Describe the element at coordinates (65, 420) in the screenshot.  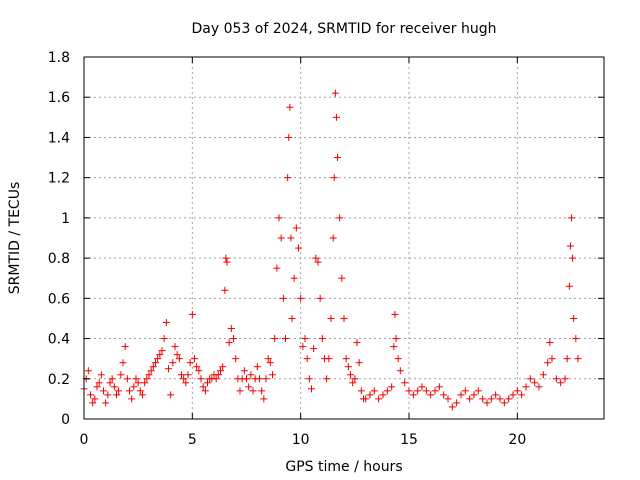
I see `y-tick-label: 0` at that location.